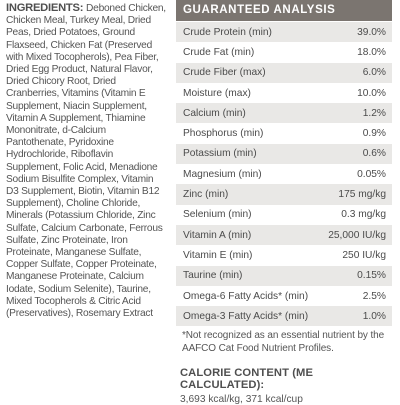 This screenshot has height=405, width=400. What do you see at coordinates (284, 215) in the screenshot?
I see `nutrient-row: Selenium (min) 0.3 mg/kg` at bounding box center [284, 215].